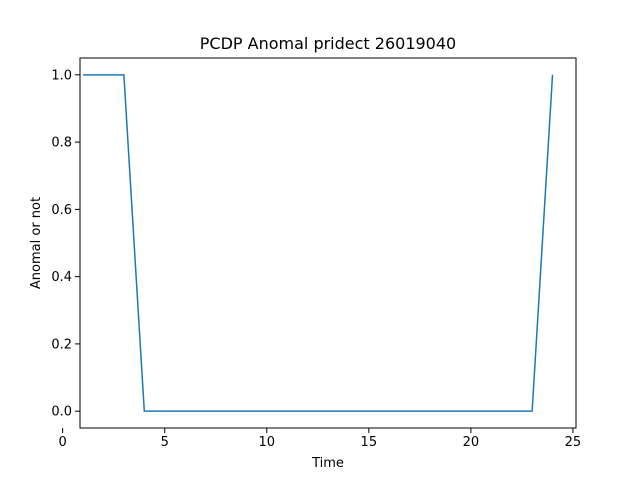 The image size is (640, 480). What do you see at coordinates (328, 43) in the screenshot?
I see `chart-title: PCDP Anomal pridect 26019040` at bounding box center [328, 43].